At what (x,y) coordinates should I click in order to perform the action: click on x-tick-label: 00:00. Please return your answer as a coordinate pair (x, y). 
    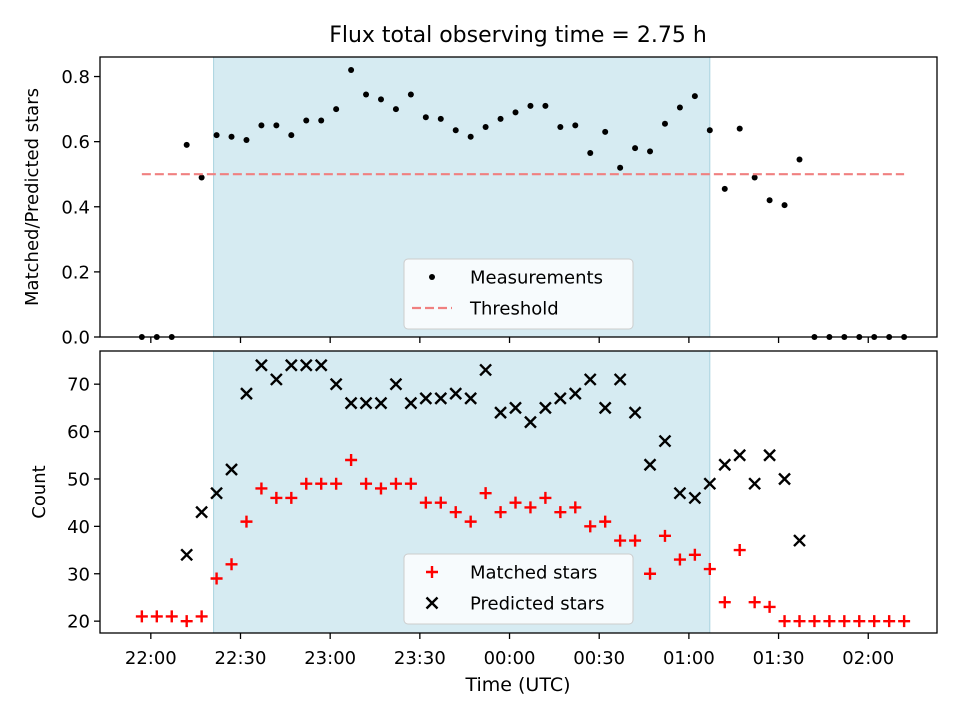
    Looking at the image, I should click on (510, 658).